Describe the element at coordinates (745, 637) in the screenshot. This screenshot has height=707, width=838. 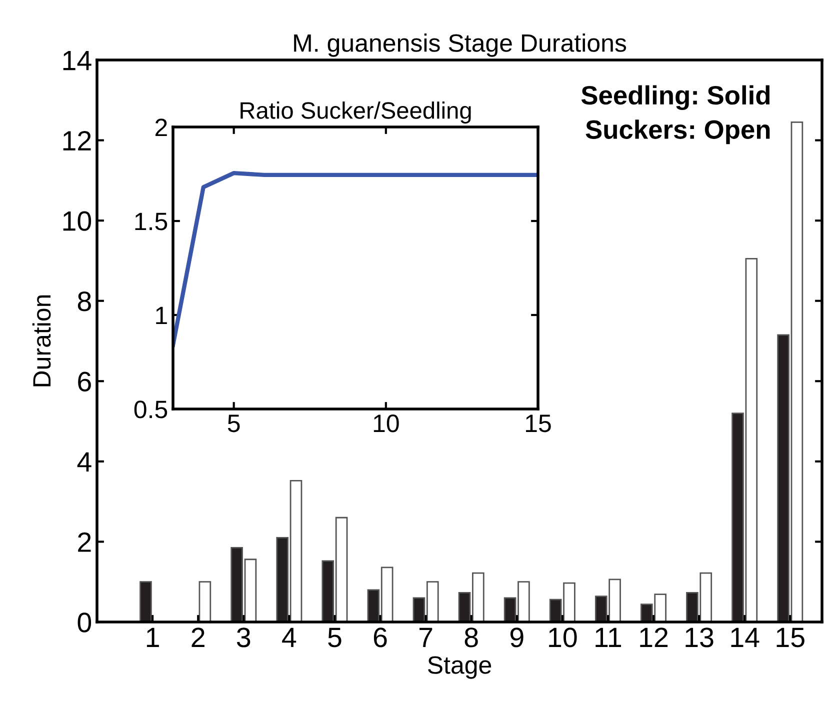
I see `x-tick-label: 14` at that location.